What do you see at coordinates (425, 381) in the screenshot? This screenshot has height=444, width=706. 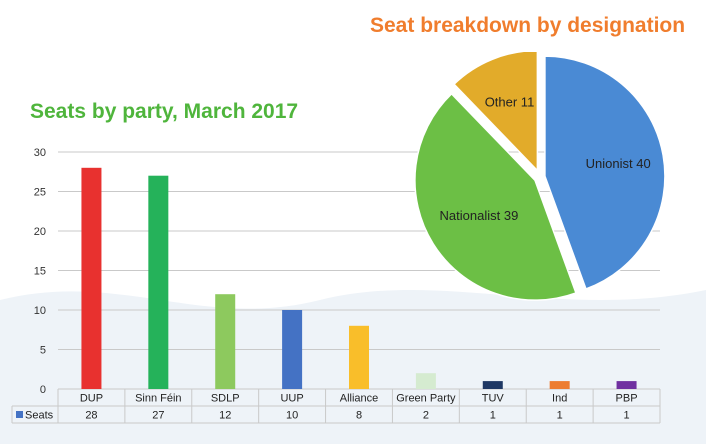 I see `bar-green-party` at bounding box center [425, 381].